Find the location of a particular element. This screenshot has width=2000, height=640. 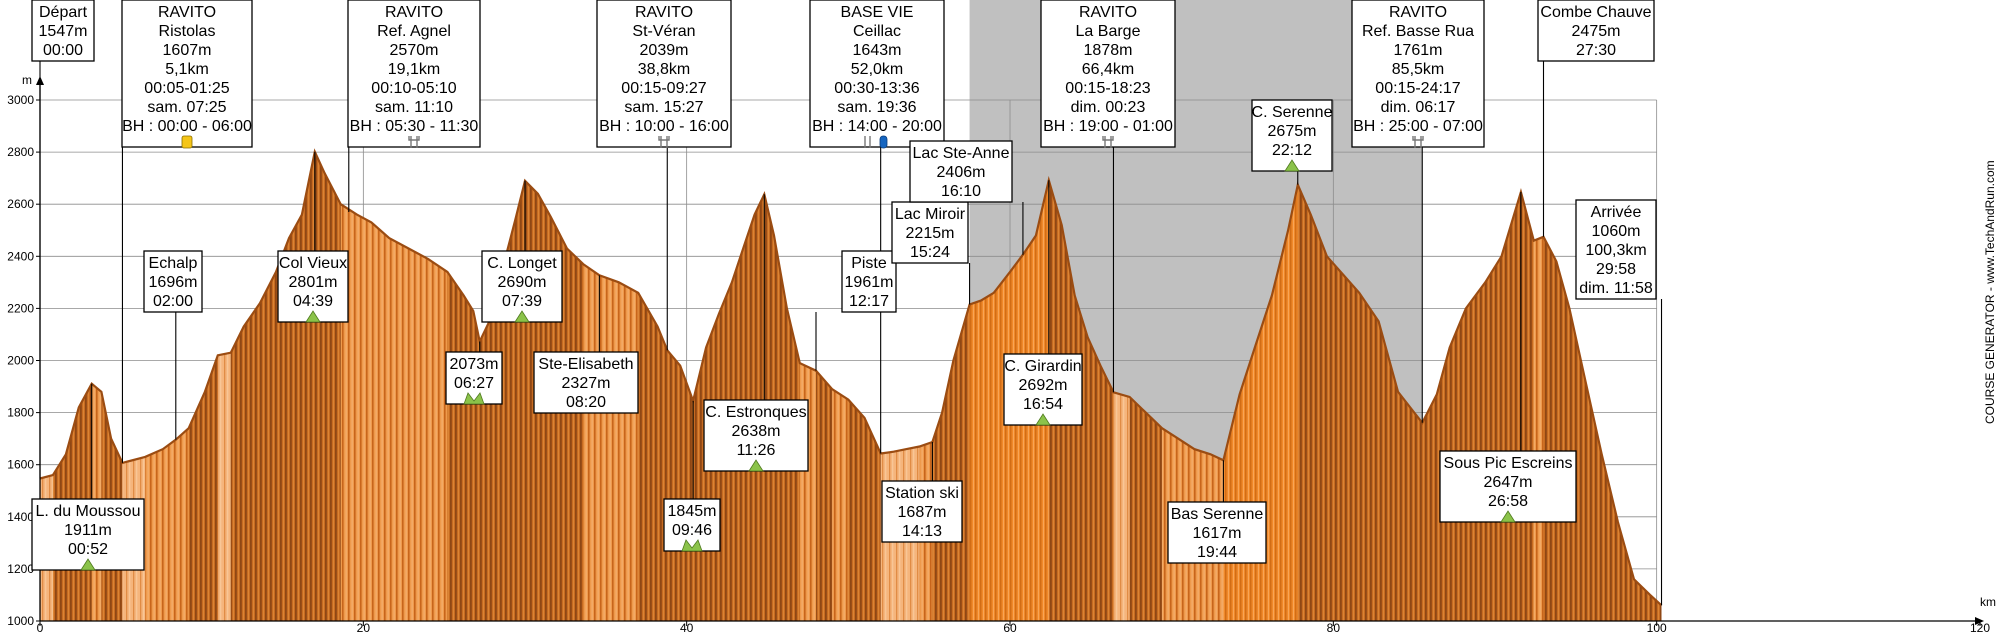

y-tick-label: 1200 is located at coordinates (20, 569).